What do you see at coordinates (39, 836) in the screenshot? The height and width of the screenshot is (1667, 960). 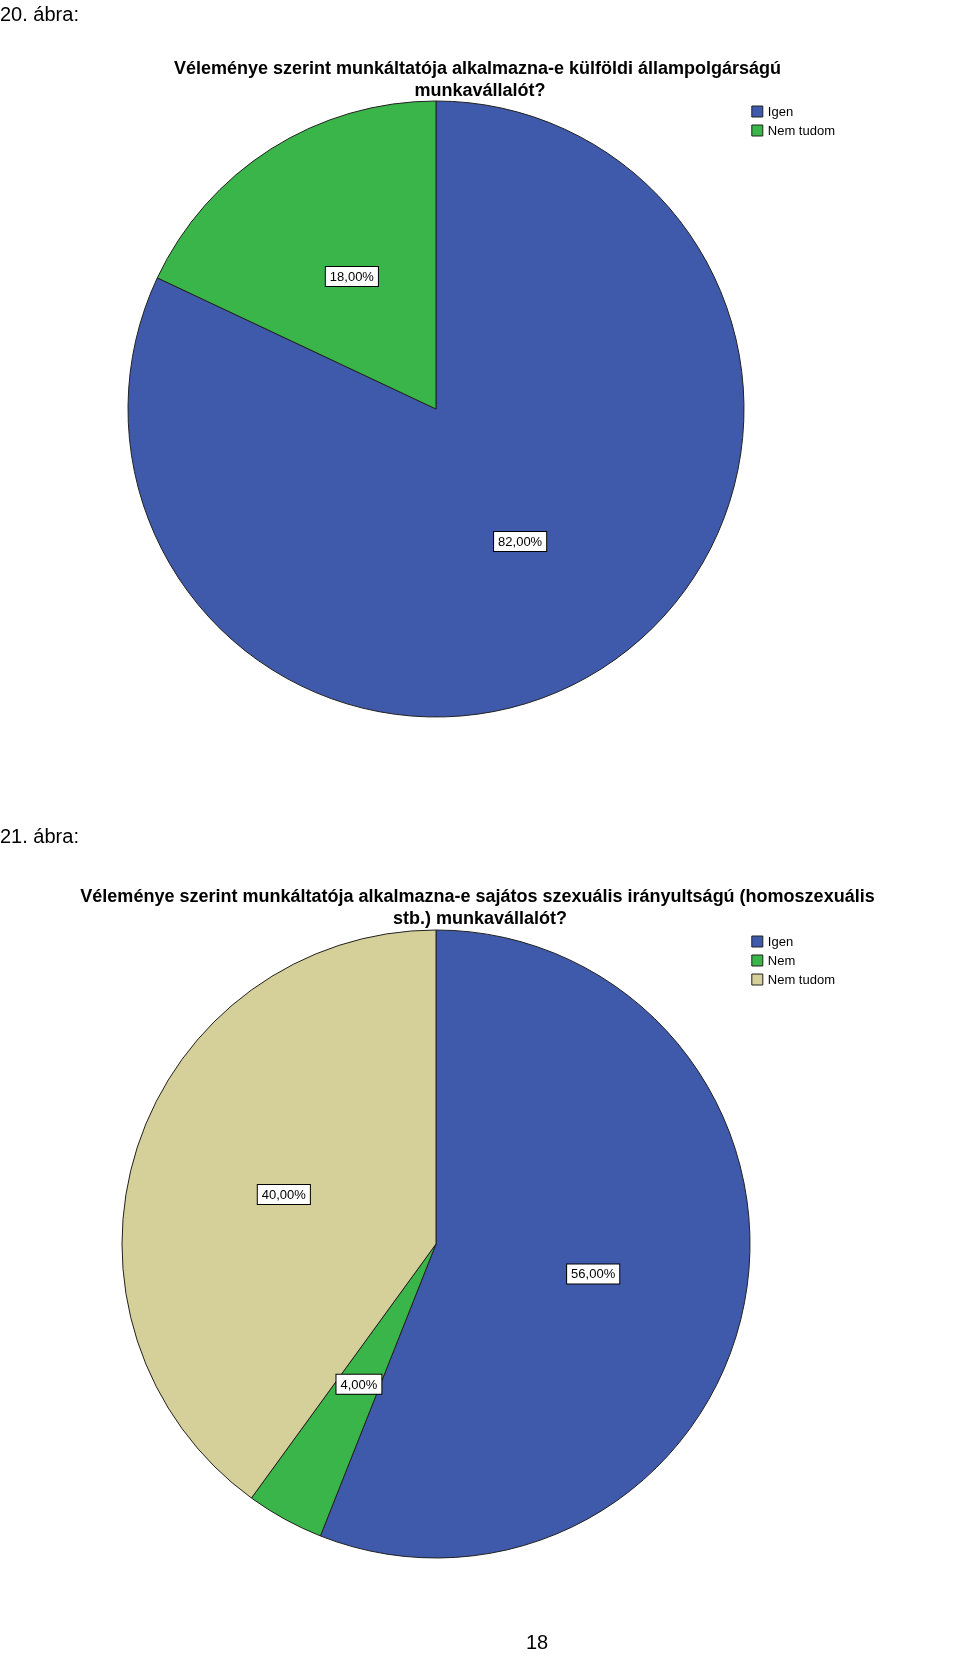 I see `text: 21. ábra:` at bounding box center [39, 836].